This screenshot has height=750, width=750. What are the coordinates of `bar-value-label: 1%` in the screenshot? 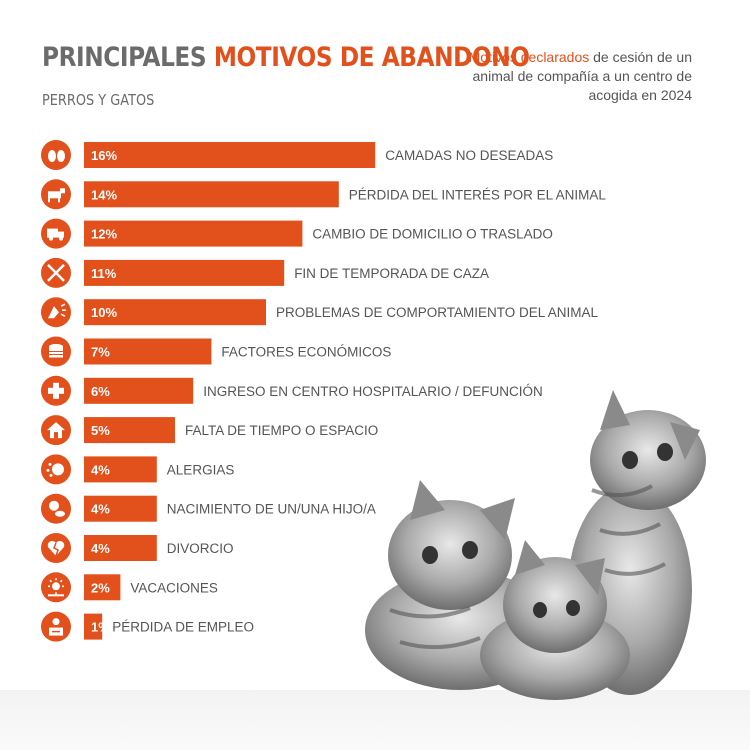 It's located at (100, 627).